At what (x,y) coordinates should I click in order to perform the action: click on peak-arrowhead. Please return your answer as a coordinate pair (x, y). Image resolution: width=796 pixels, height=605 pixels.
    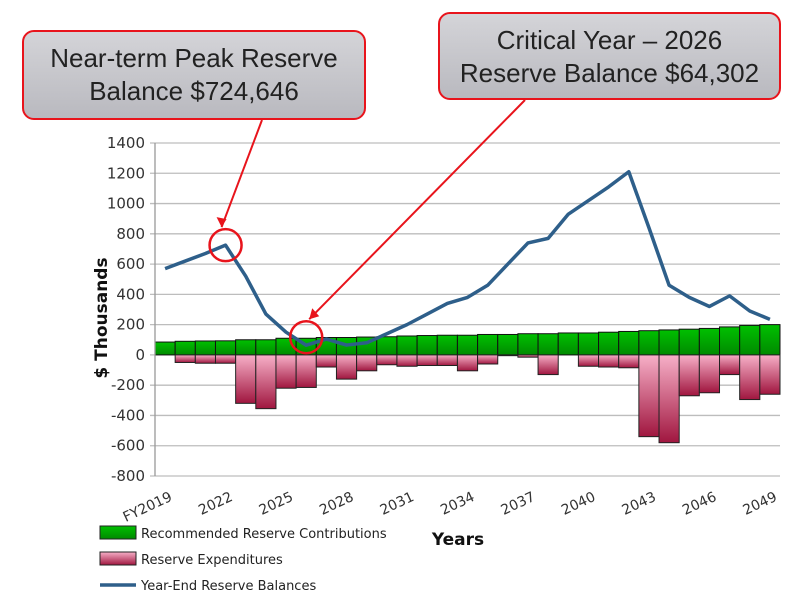
    Looking at the image, I should click on (221, 222).